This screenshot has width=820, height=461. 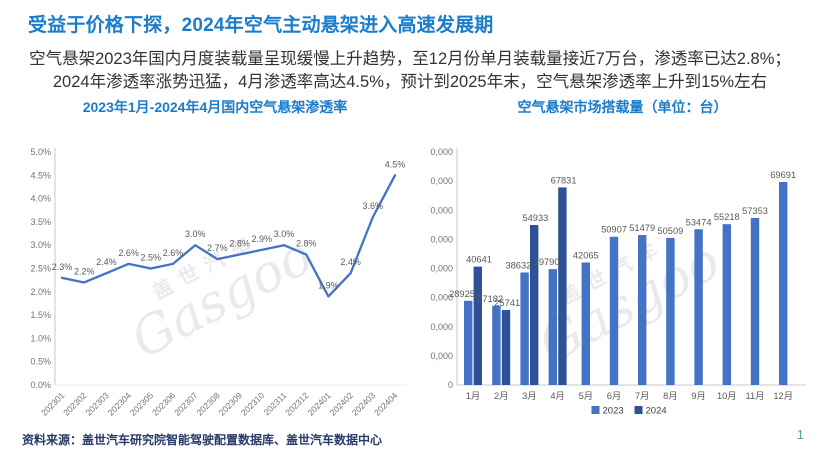 I want to click on svg-text: 27182, so click(x=490, y=299).